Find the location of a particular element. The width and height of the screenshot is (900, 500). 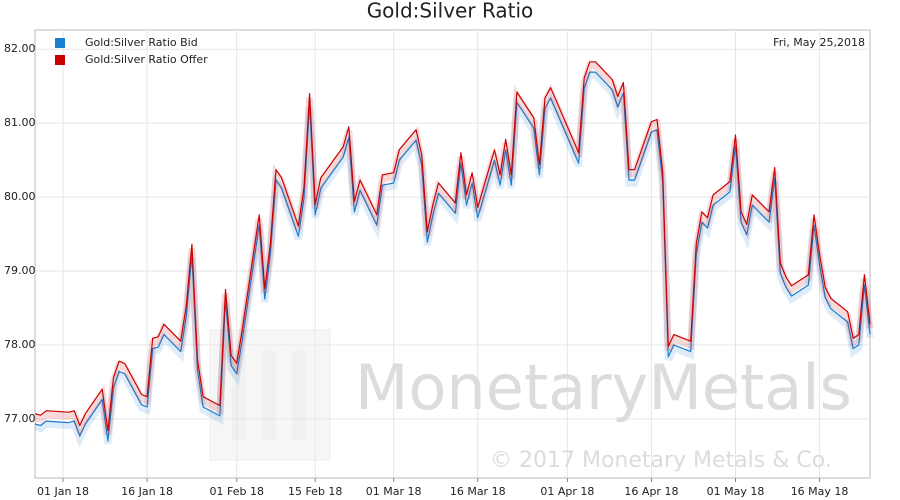

x-tick-label: 01 Feb 18 is located at coordinates (237, 491).